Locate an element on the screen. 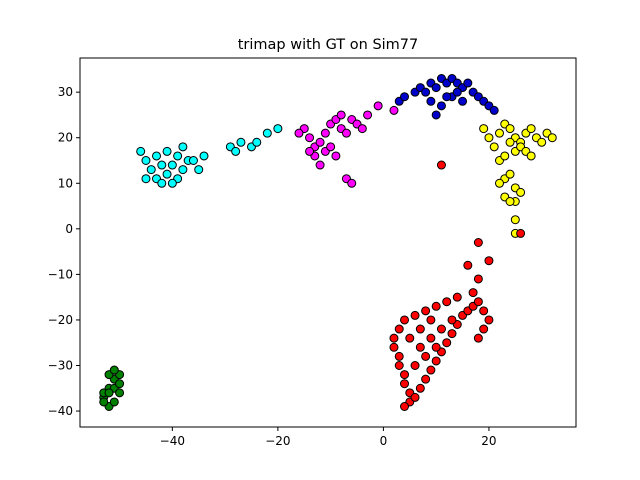  x-tick-label: 0 is located at coordinates (384, 441).